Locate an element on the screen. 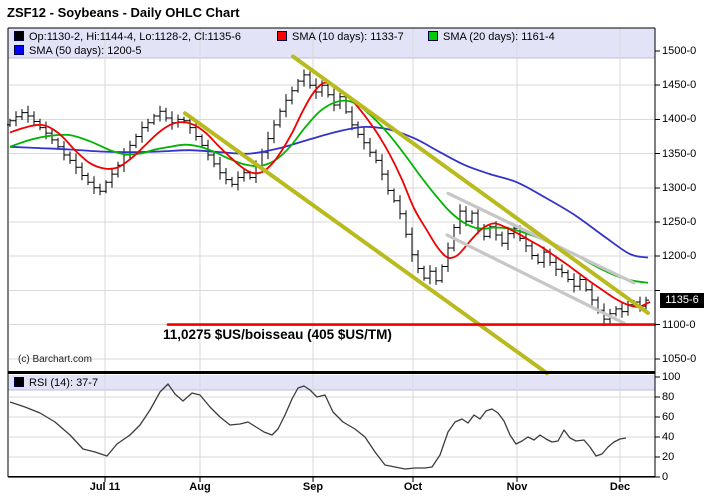 The image size is (706, 503). rsi-tick-label: 80 is located at coordinates (668, 397).